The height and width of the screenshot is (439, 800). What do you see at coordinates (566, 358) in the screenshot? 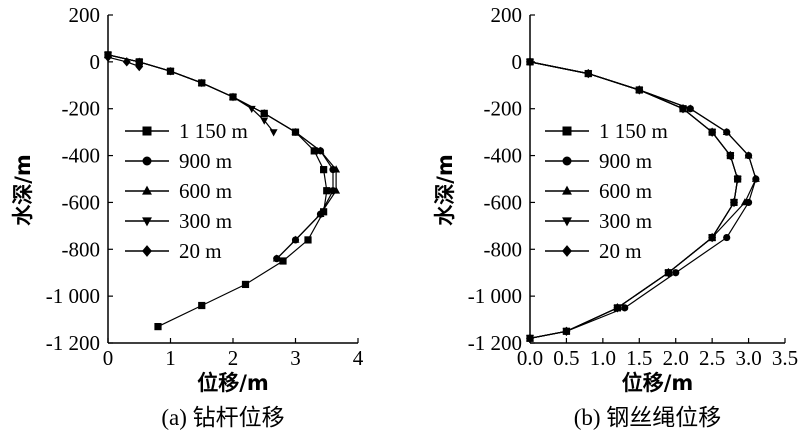
I see `x-tick-label: 0.5` at bounding box center [566, 358].